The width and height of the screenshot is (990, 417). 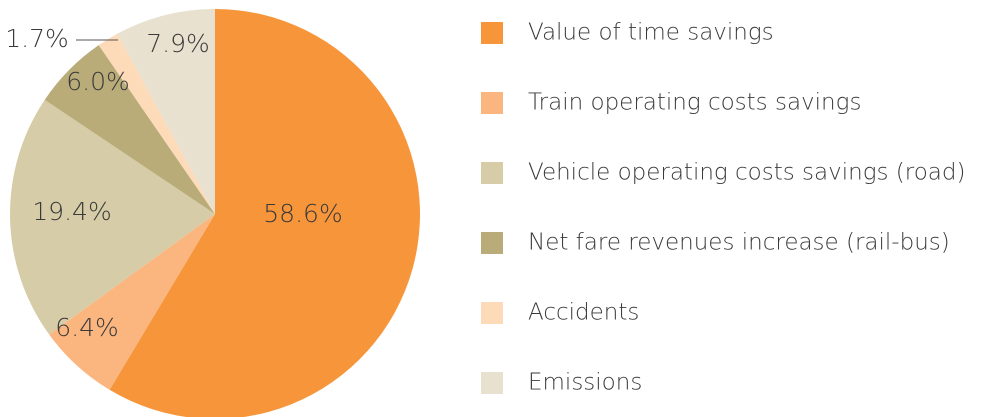 I want to click on legend-label: Emissions, so click(x=585, y=383).